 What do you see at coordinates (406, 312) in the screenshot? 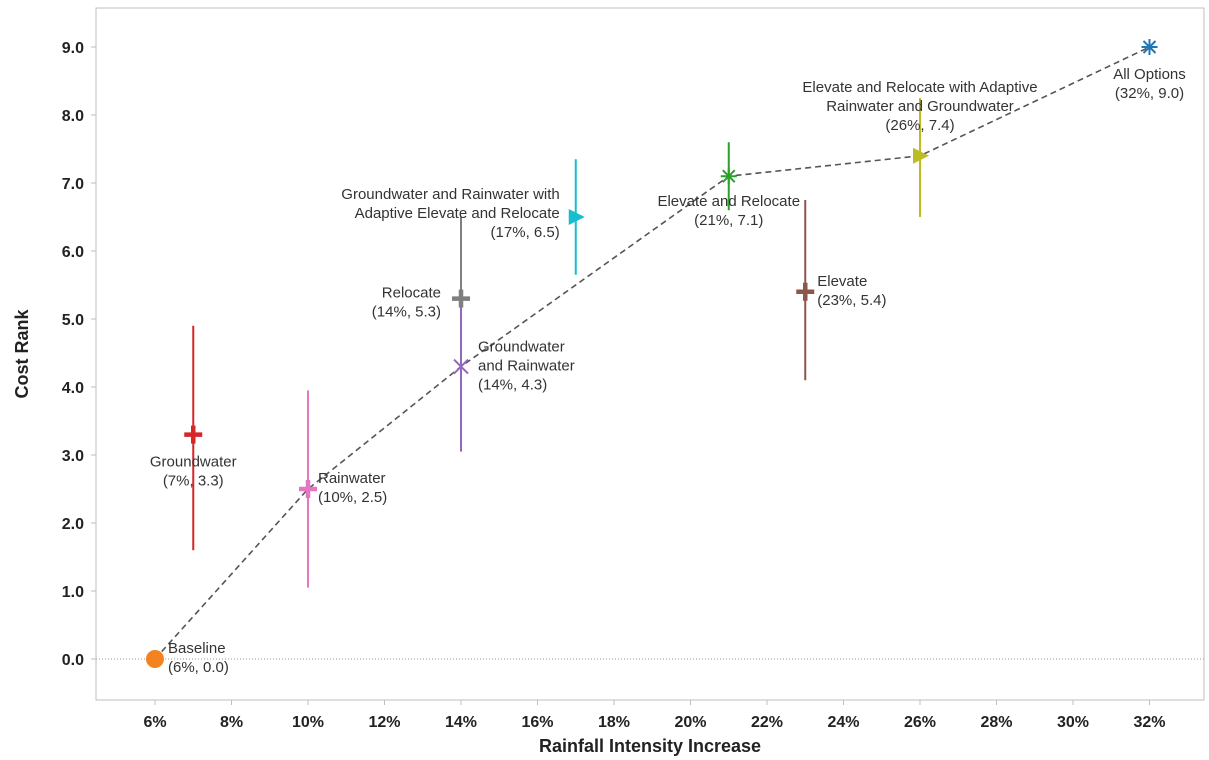
I see `point-label: (14%, 5.3)` at bounding box center [406, 312].